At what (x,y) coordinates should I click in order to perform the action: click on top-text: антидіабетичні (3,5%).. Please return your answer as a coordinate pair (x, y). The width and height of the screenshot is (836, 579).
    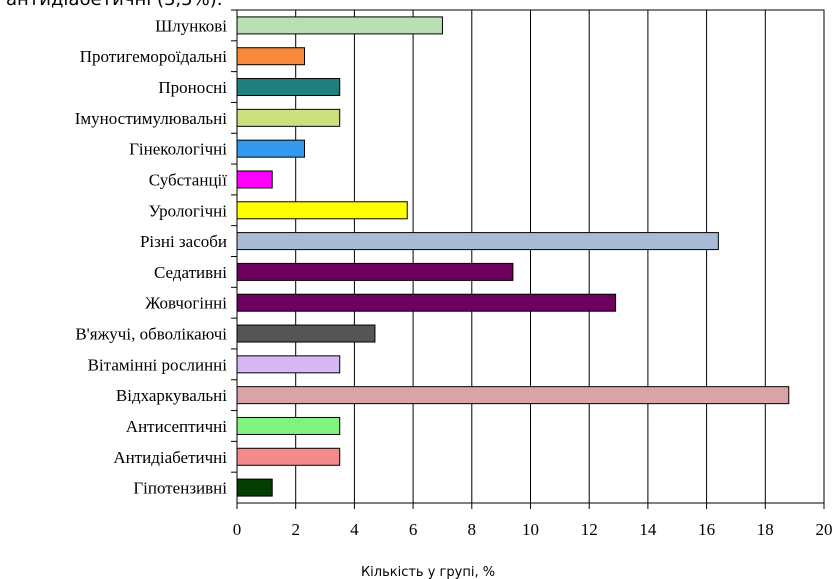
    Looking at the image, I should click on (114, 5).